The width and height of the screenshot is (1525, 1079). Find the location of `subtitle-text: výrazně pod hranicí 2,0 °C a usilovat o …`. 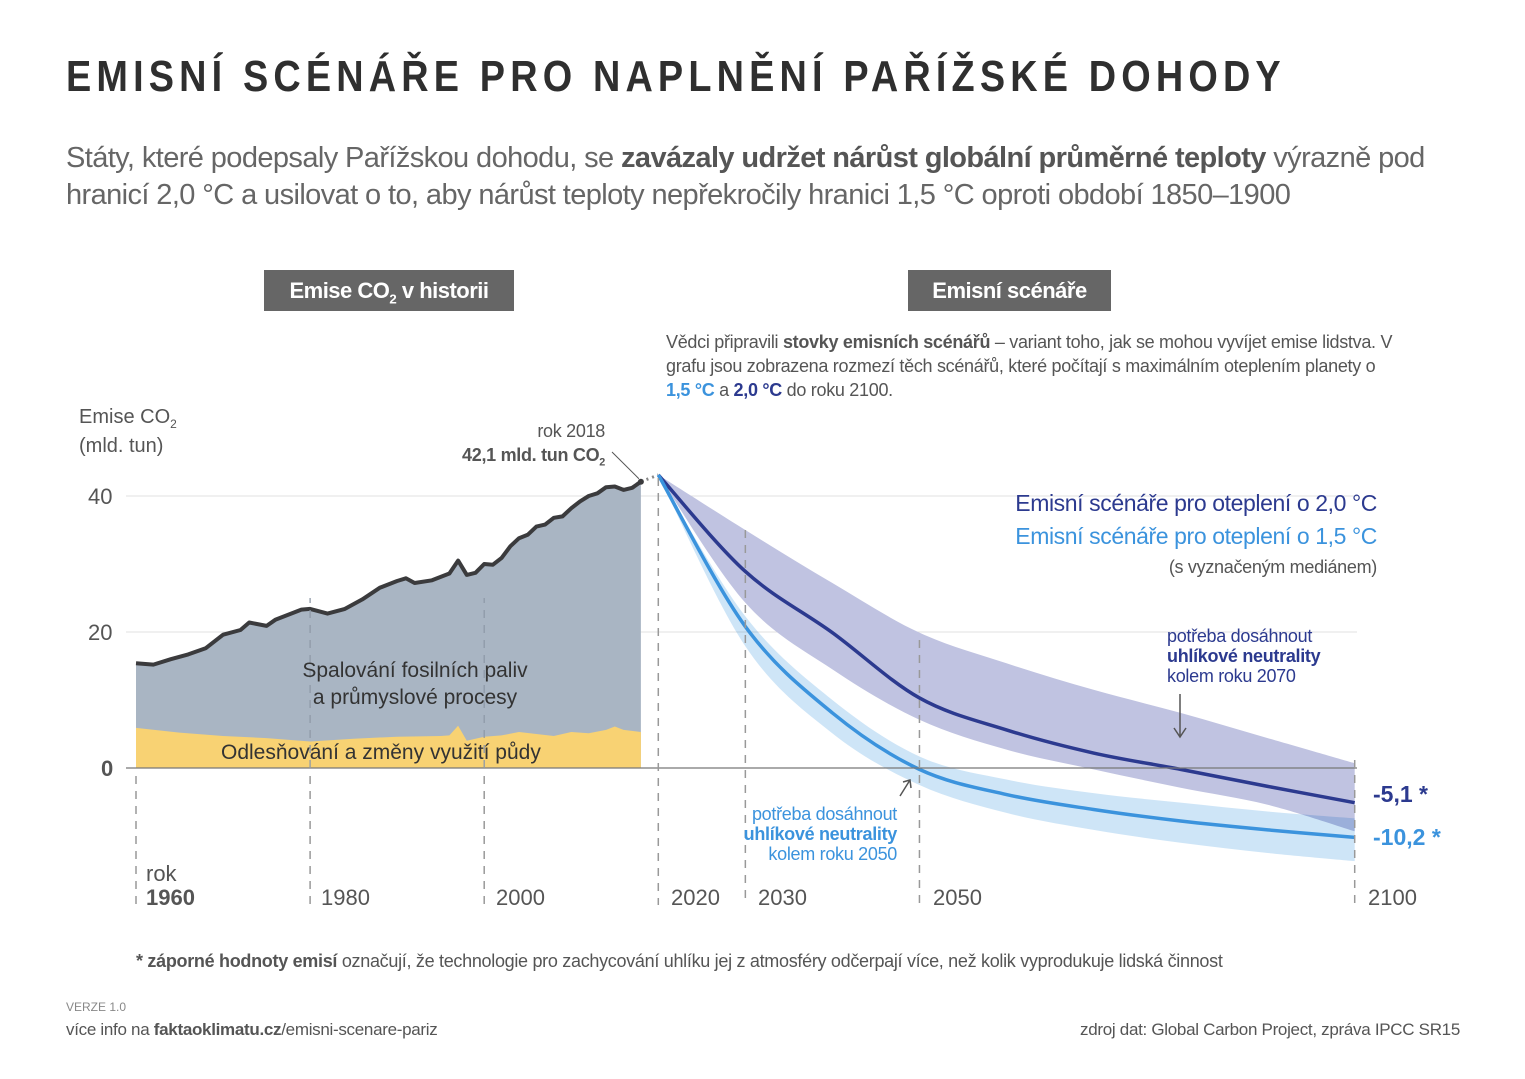

subtitle-text: výrazně pod hranicí 2,0 °C a usilovat o … is located at coordinates (745, 176).